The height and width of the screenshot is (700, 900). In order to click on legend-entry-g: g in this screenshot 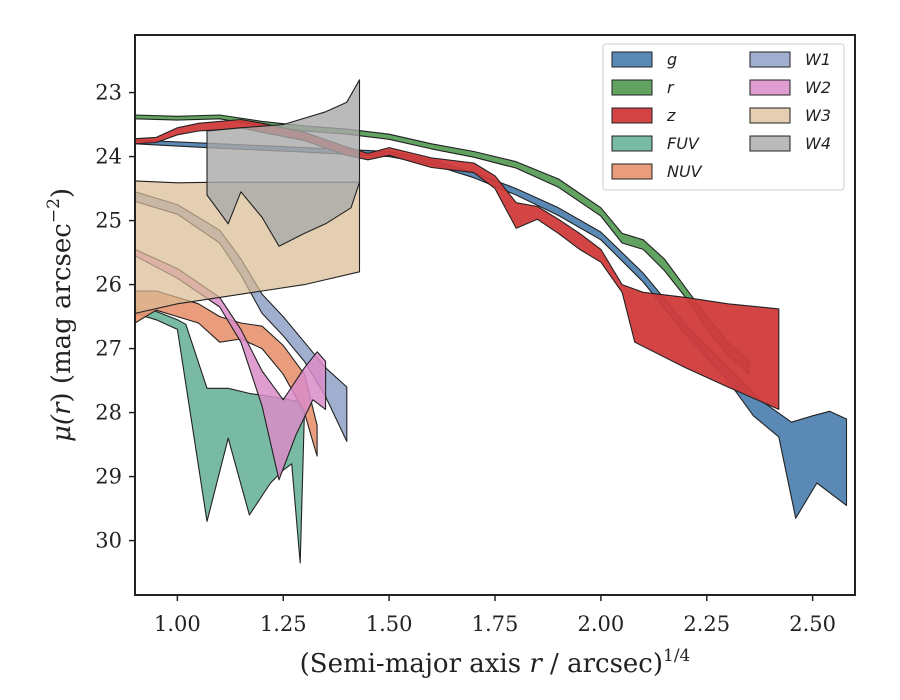, I will do `click(644, 59)`.